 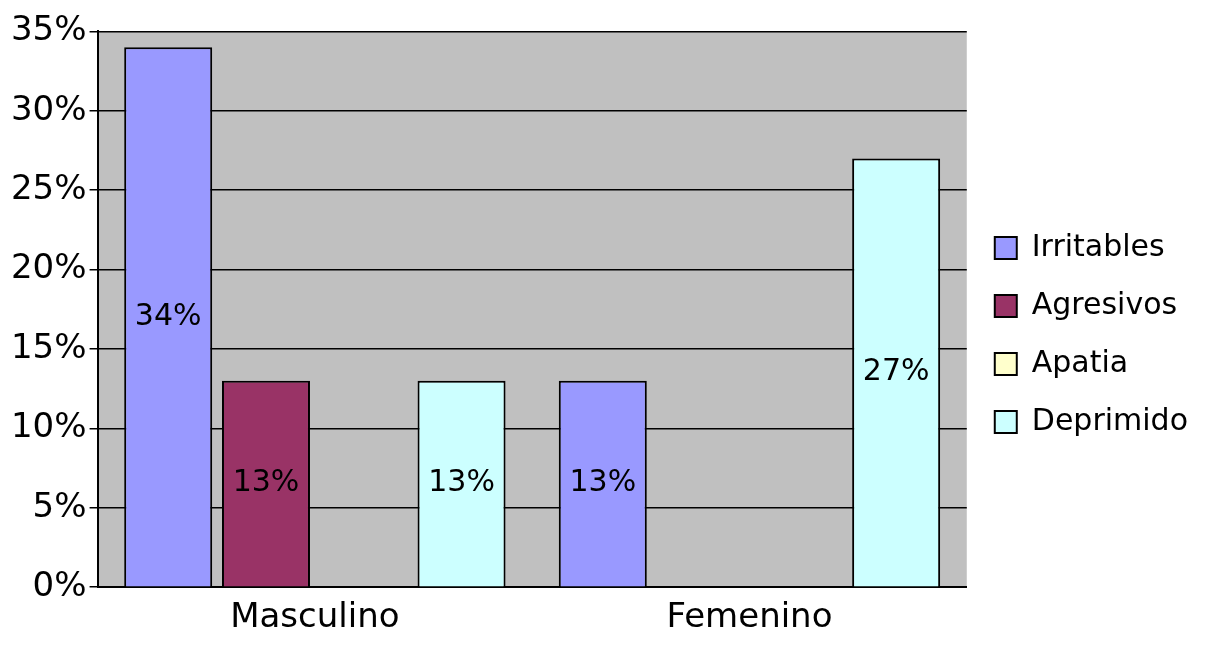 I want to click on y-tick-label: 20%, so click(x=48, y=266).